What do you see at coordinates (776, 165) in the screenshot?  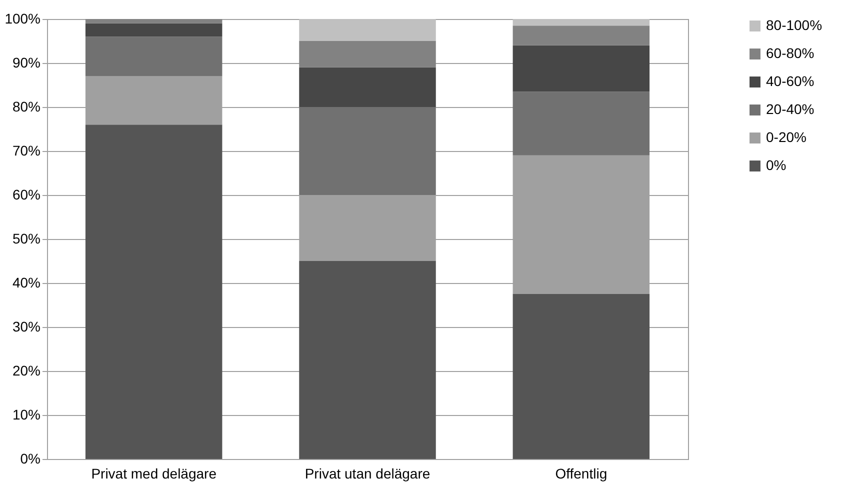 I see `legend-label: 0%` at bounding box center [776, 165].